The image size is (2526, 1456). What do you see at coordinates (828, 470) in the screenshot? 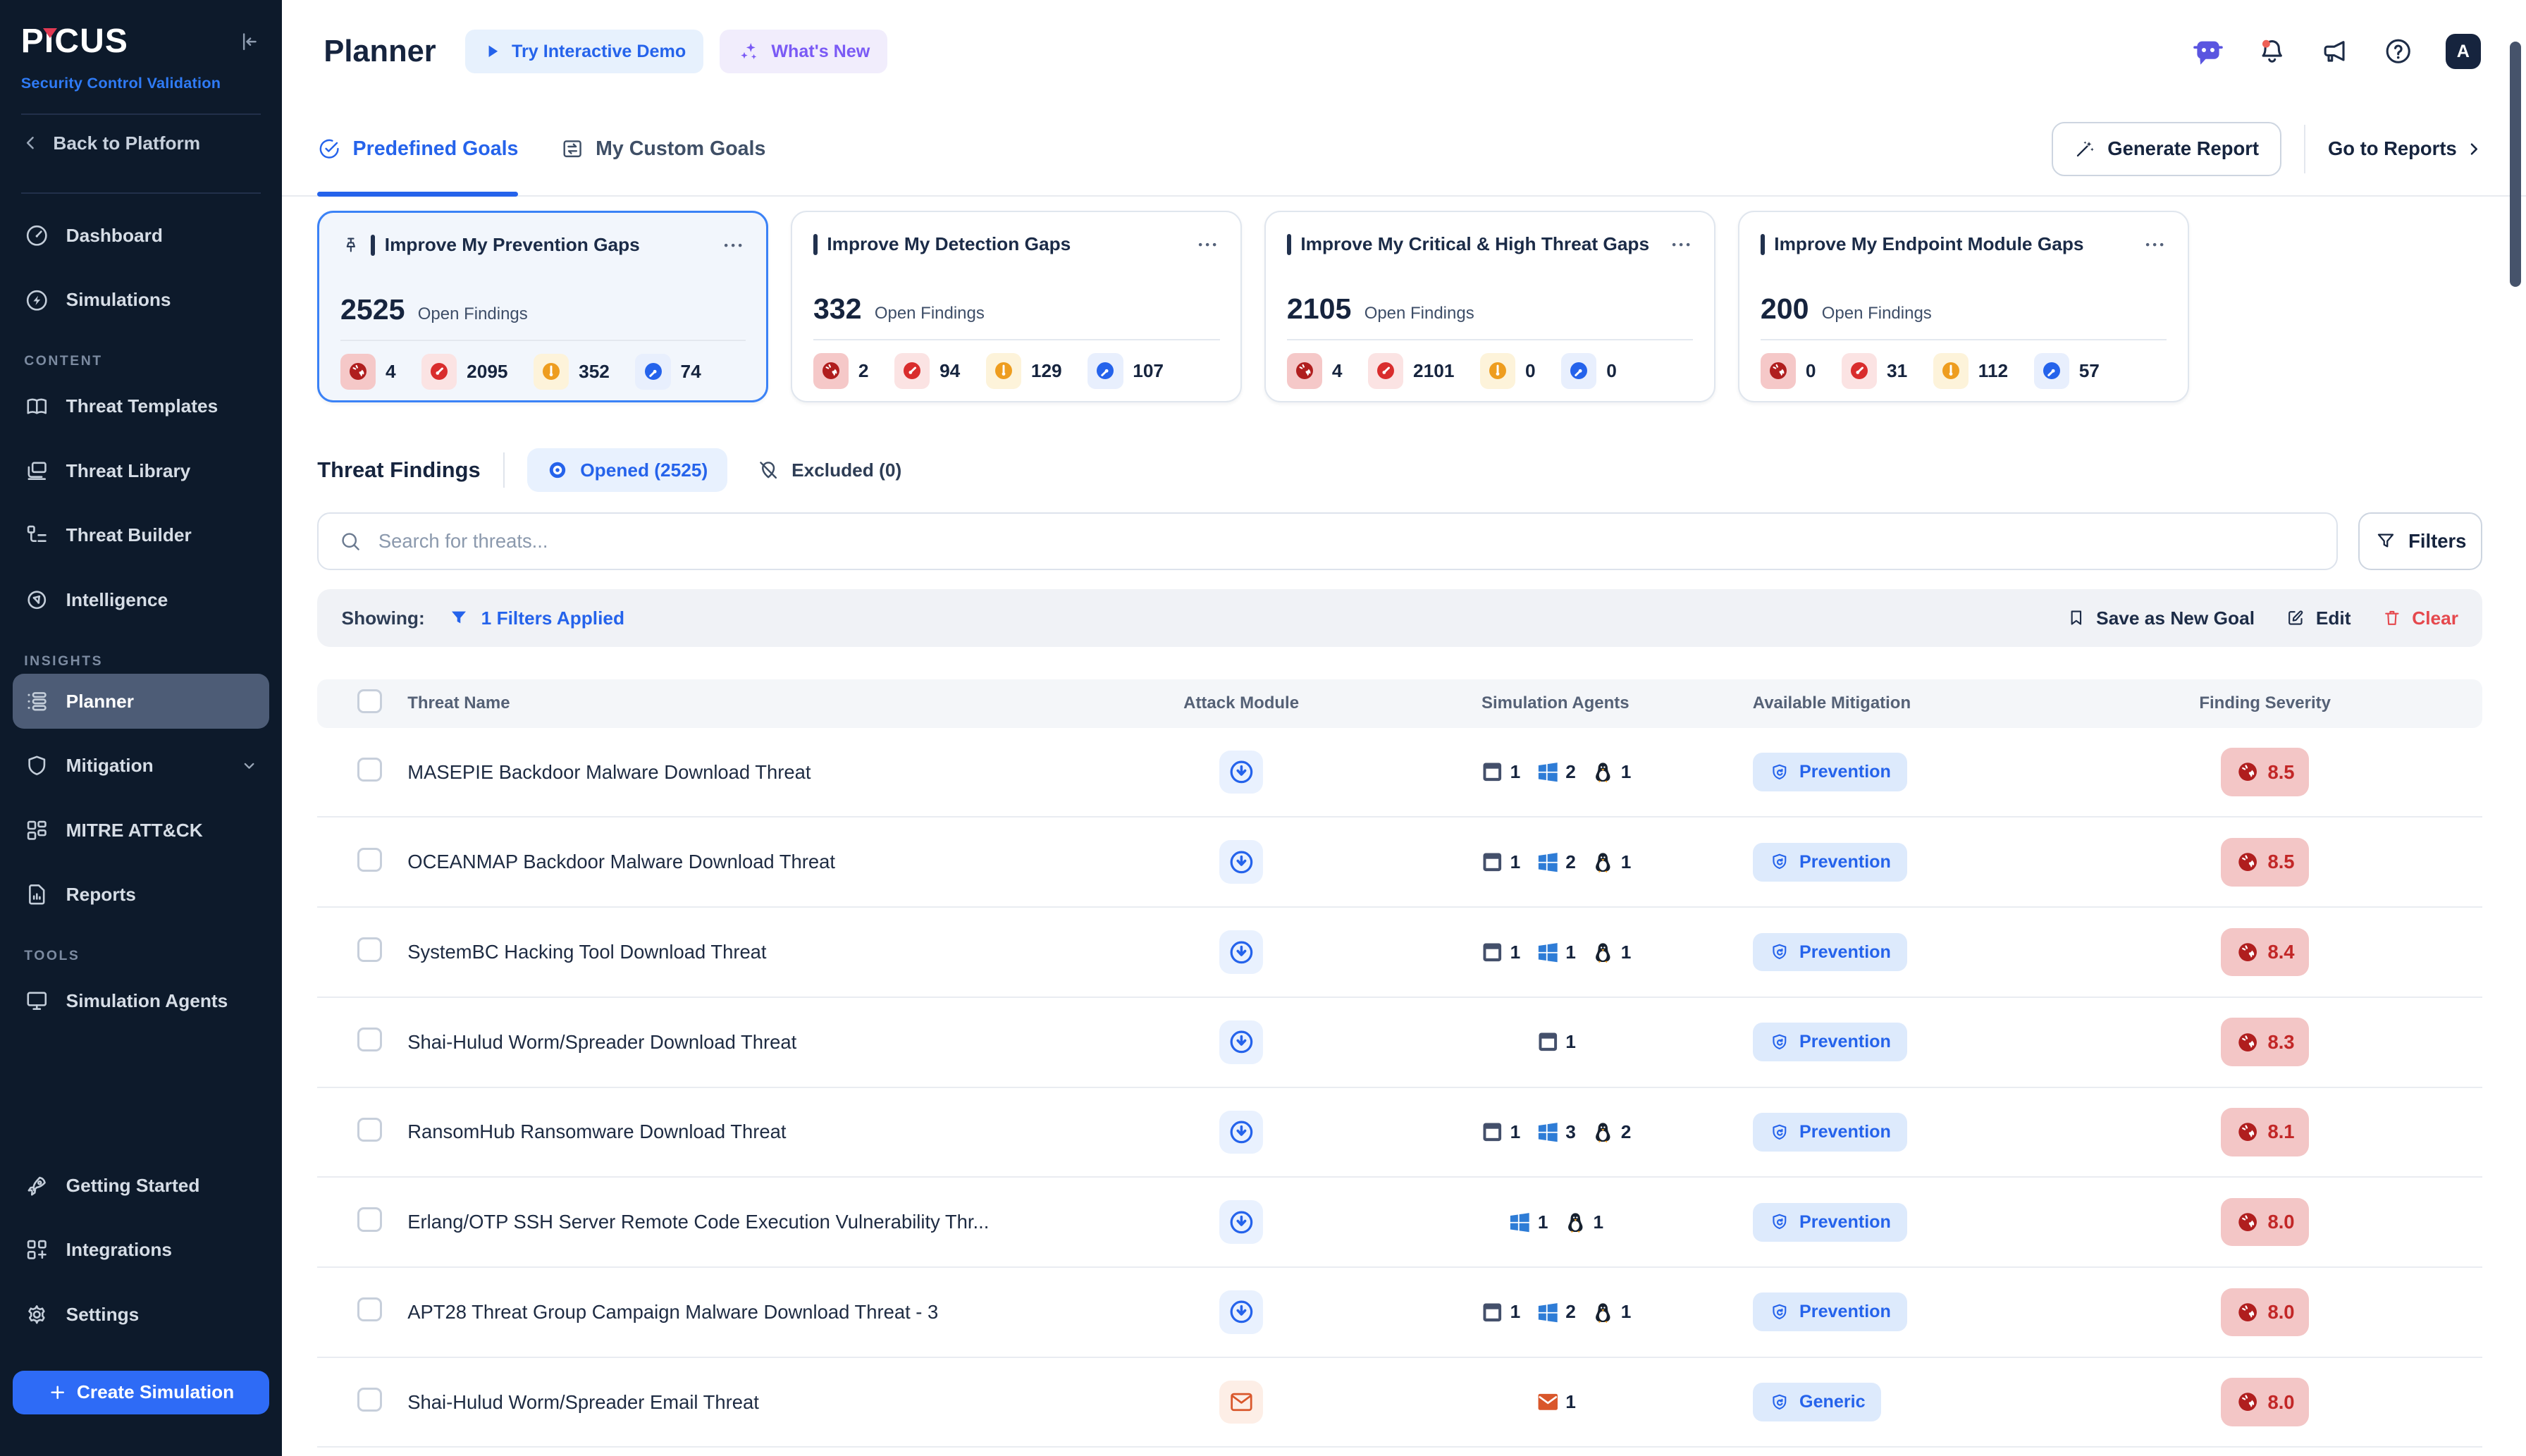
I see `excluded-filter: Excluded (0)` at bounding box center [828, 470].